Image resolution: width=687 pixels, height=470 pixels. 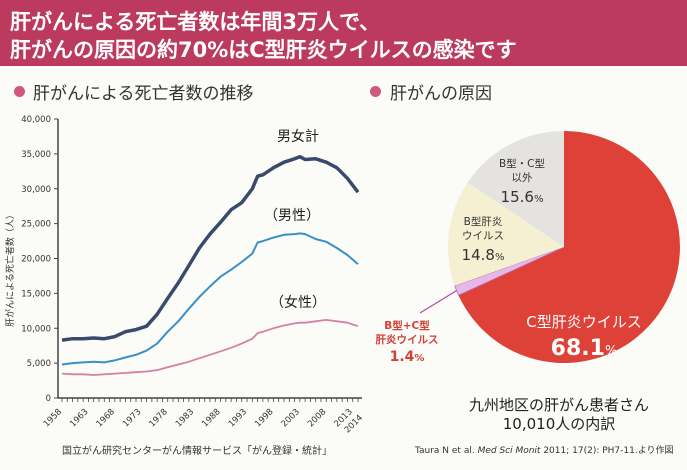 I want to click on pie-caption: 九州地区の肝がん患者さん 10,010人の内訳, so click(x=559, y=415).